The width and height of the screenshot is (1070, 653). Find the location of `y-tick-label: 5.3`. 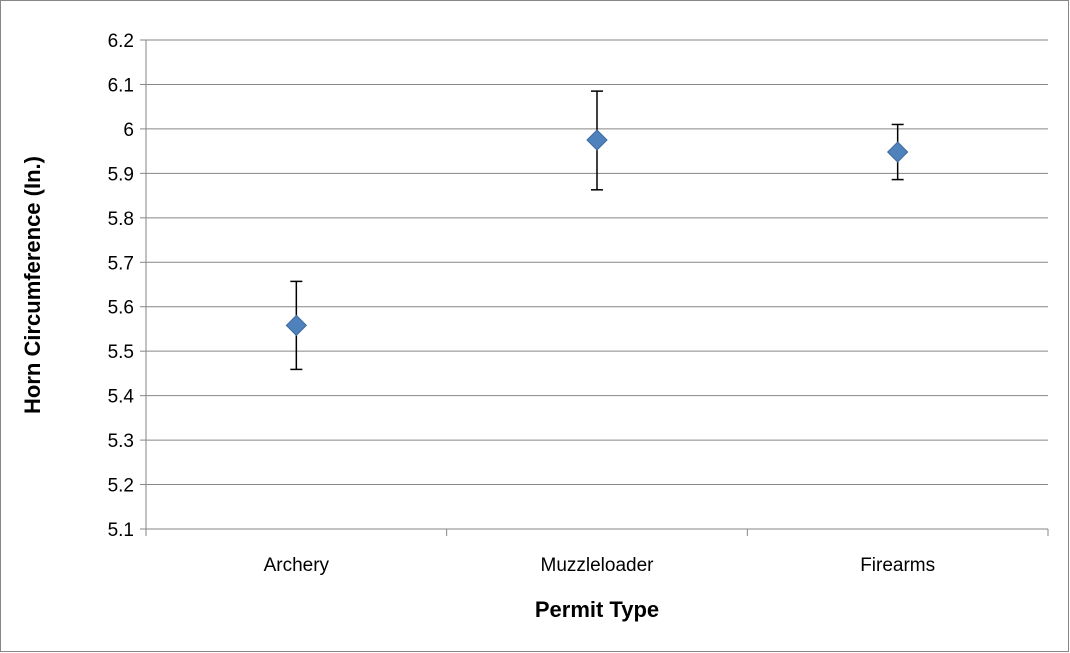

y-tick-label: 5.3 is located at coordinates (121, 441).